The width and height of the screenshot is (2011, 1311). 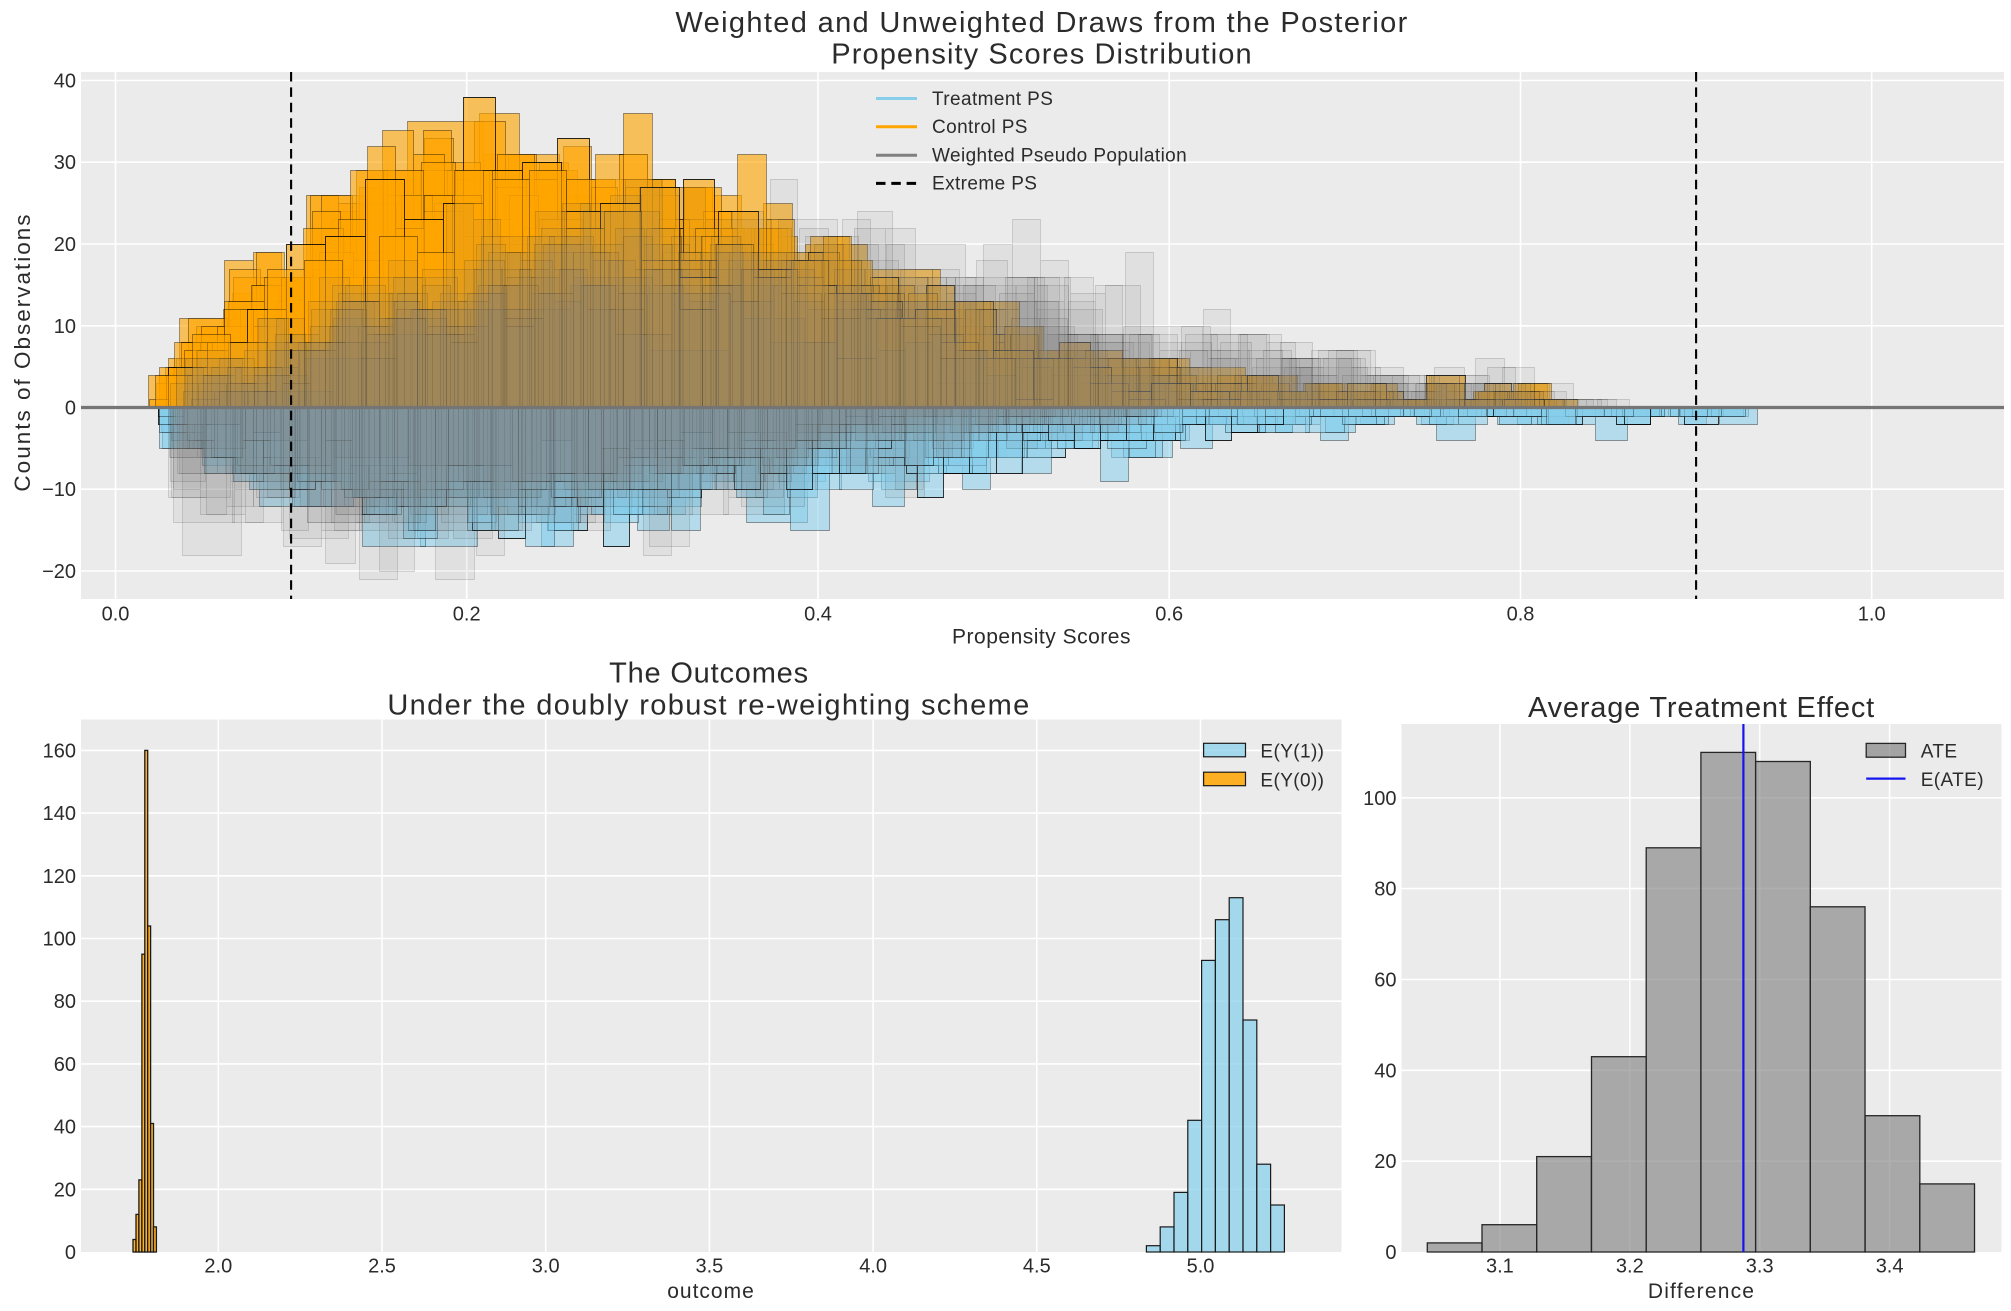 What do you see at coordinates (116, 615) in the screenshot?
I see `svg-text: 0.0` at bounding box center [116, 615].